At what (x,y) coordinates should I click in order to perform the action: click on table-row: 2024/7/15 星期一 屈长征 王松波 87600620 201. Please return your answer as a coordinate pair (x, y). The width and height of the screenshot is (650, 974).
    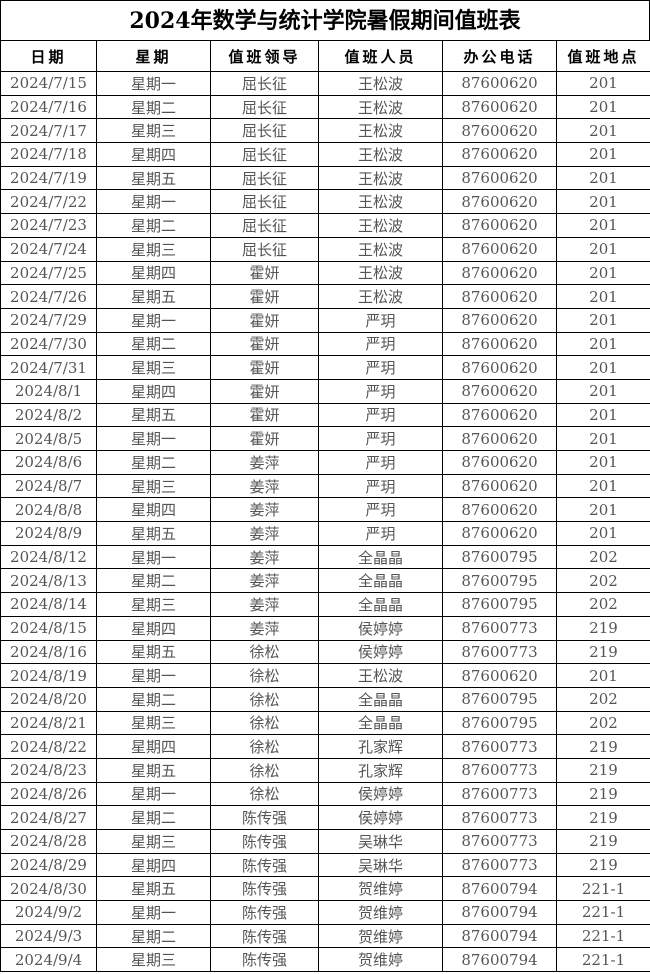
    Looking at the image, I should click on (325, 83).